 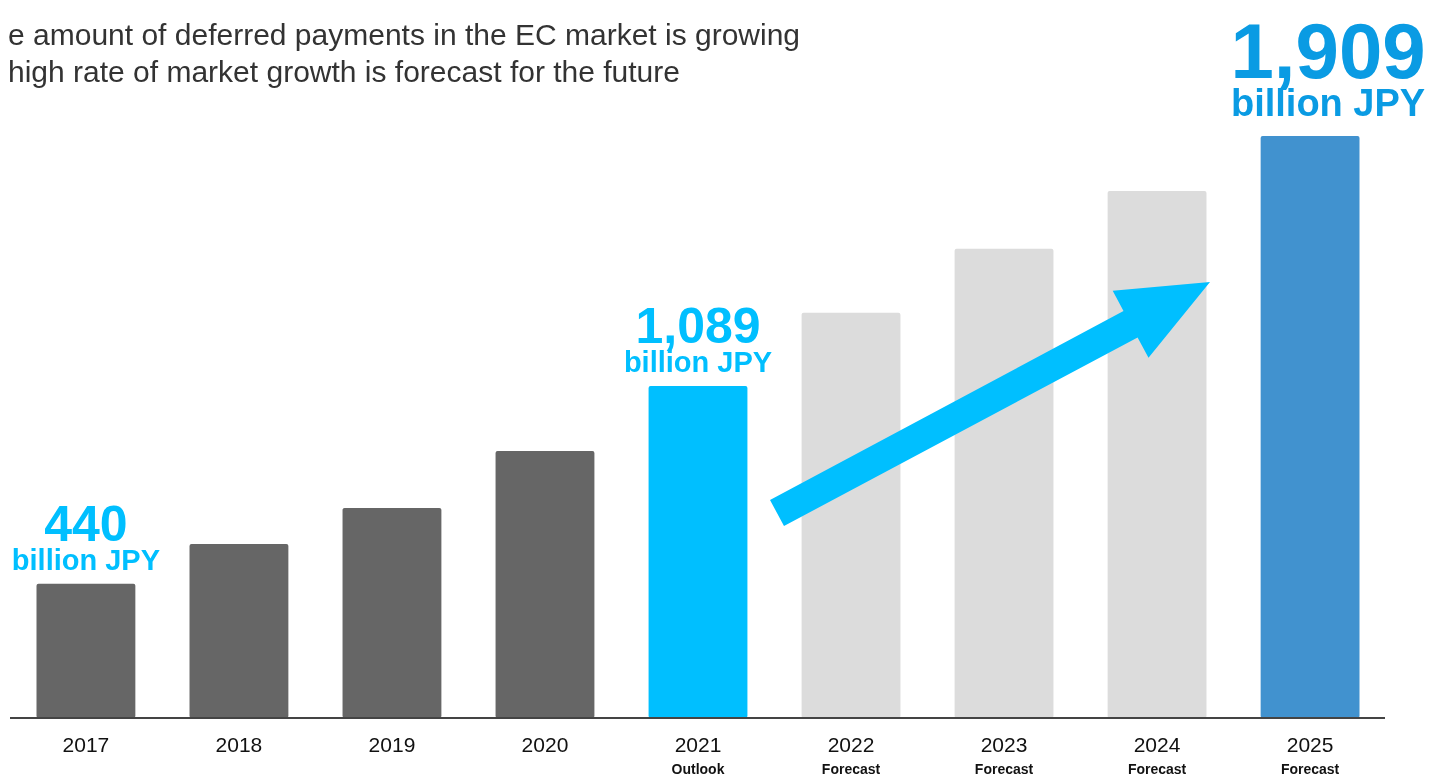 What do you see at coordinates (851, 755) in the screenshot?
I see `x-tick-label: 2022 Forecast` at bounding box center [851, 755].